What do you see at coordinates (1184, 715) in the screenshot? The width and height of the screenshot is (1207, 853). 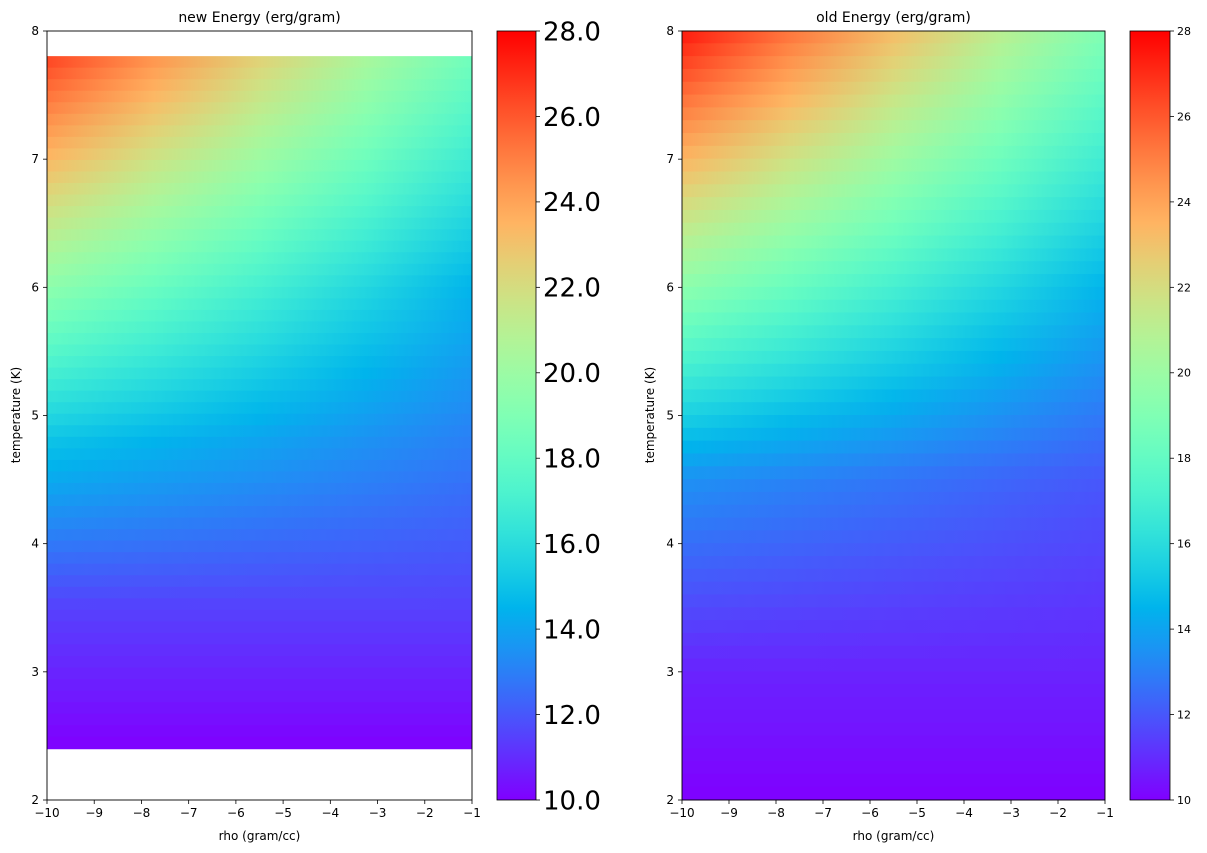 I see `colorbar-tick-label: 12` at bounding box center [1184, 715].